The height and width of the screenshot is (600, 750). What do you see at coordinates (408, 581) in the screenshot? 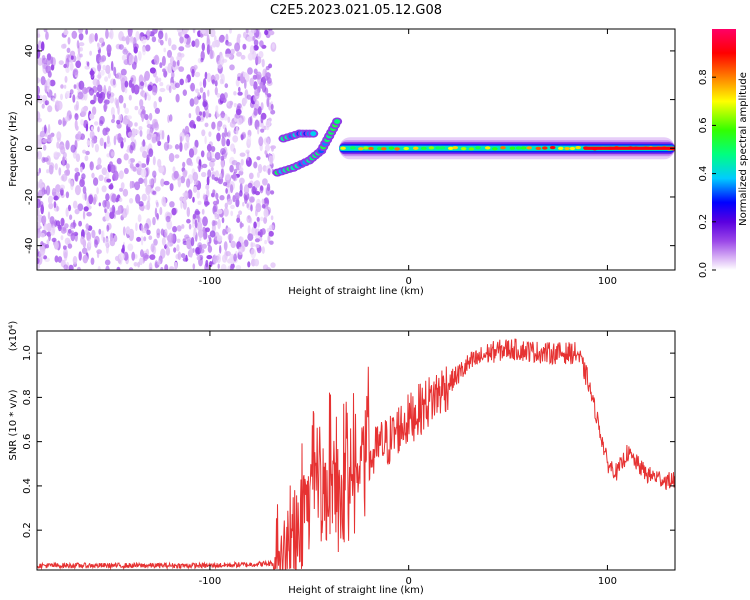
I see `snr-x-tick-label: 0` at bounding box center [408, 581].